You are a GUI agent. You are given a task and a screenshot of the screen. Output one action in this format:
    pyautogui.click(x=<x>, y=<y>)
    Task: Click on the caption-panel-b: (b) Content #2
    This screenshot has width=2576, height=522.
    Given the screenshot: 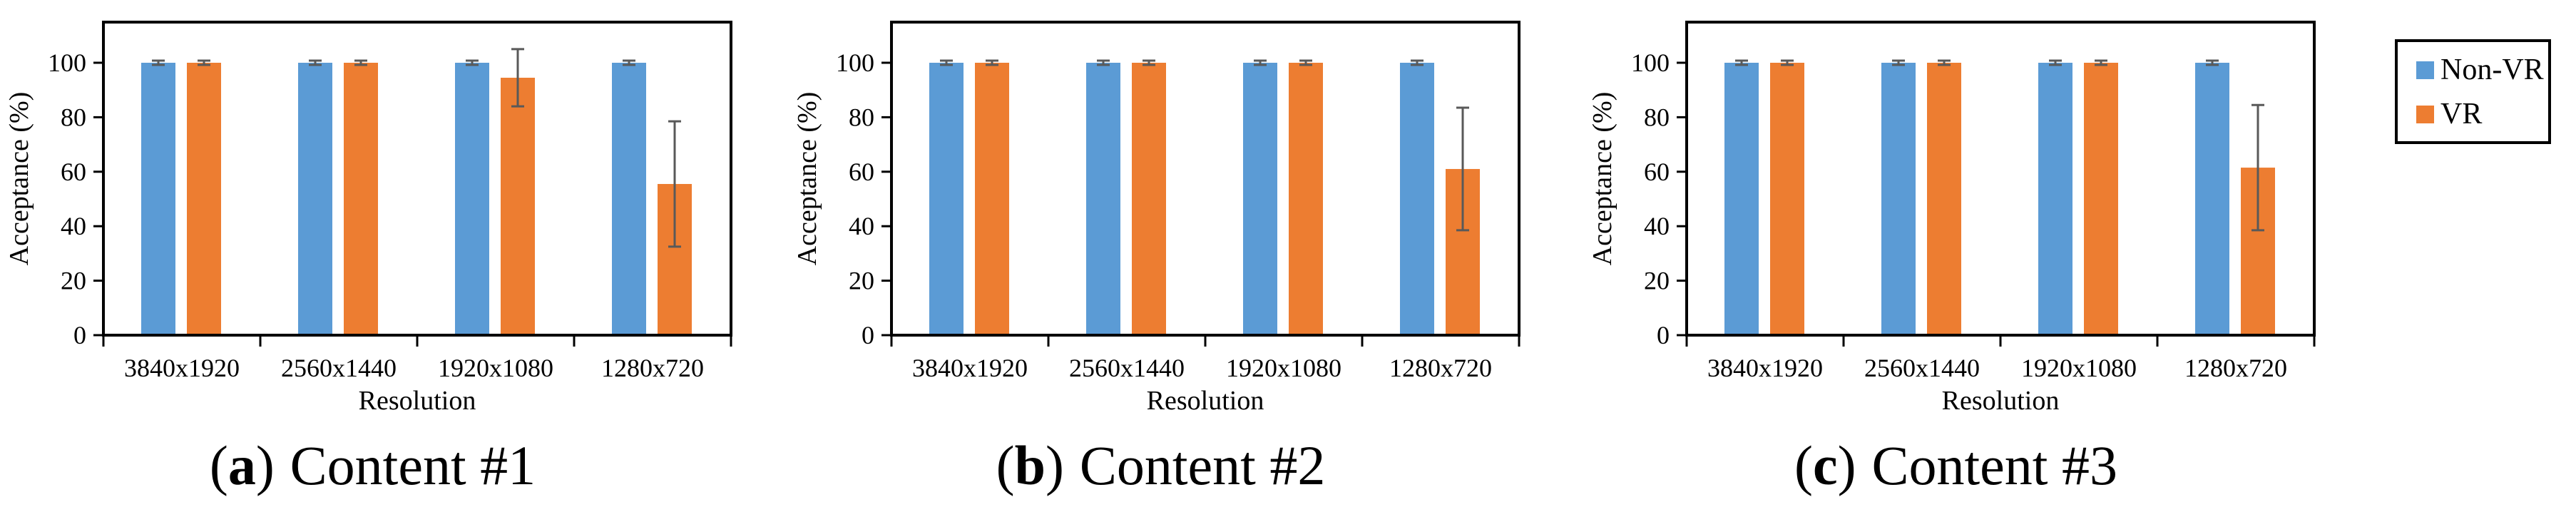 What is the action you would take?
    pyautogui.click(x=1160, y=465)
    